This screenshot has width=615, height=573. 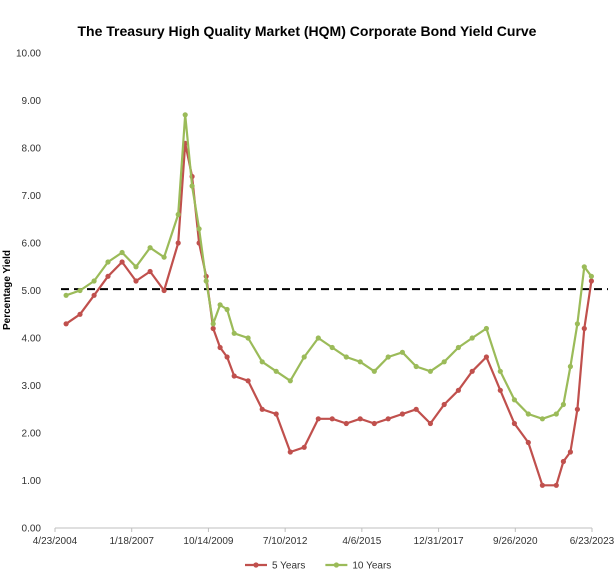 I want to click on x-tick-label: 1/18/2007, so click(x=131, y=541).